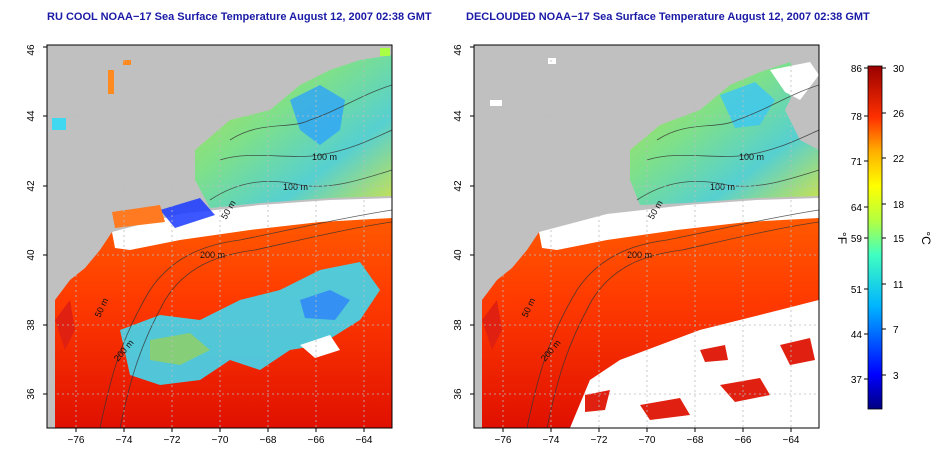  What do you see at coordinates (320, 346) in the screenshot?
I see `cloud-patch` at bounding box center [320, 346].